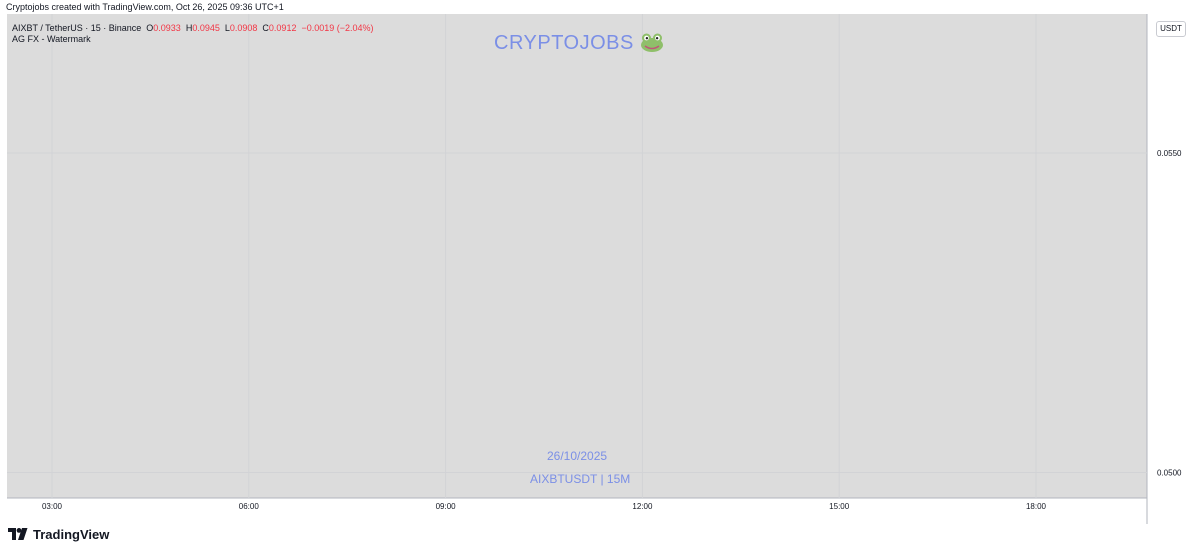 This screenshot has width=1200, height=553. Describe the element at coordinates (446, 506) in the screenshot. I see `x-tick-label: 09:00` at that location.